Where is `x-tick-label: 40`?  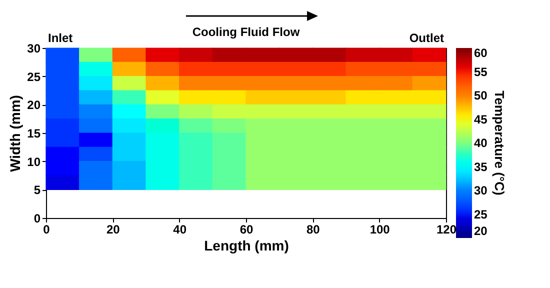 x-tick-label: 40 is located at coordinates (180, 229).